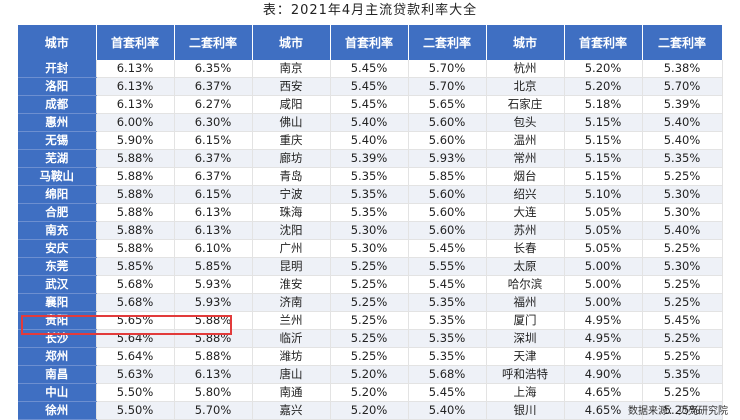 This screenshot has width=740, height=420. Describe the element at coordinates (370, 266) in the screenshot. I see `table-row: 东莞 5.85% 5.85% 昆明 5.25% 5.55% 太原 5.00% 5.30%` at that location.